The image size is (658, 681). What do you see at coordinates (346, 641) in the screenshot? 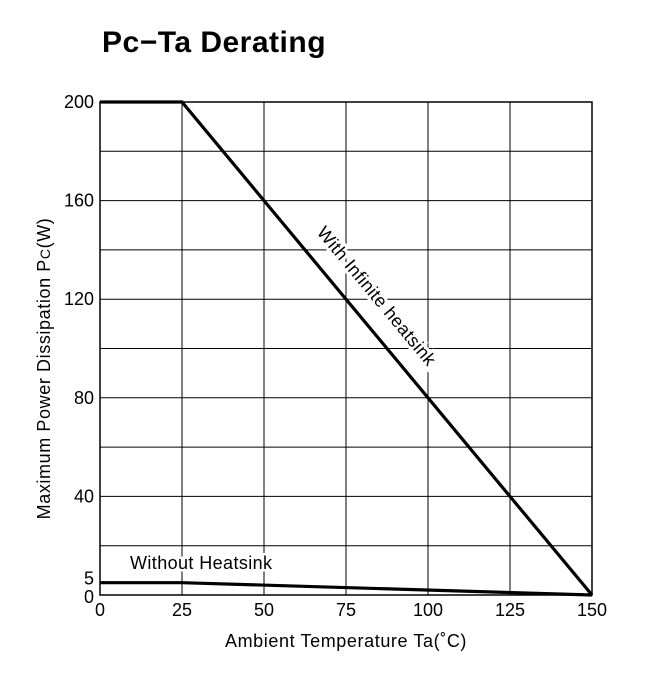
I see `x-axis-label: Ambient Temperature Ta(˚C)` at bounding box center [346, 641].